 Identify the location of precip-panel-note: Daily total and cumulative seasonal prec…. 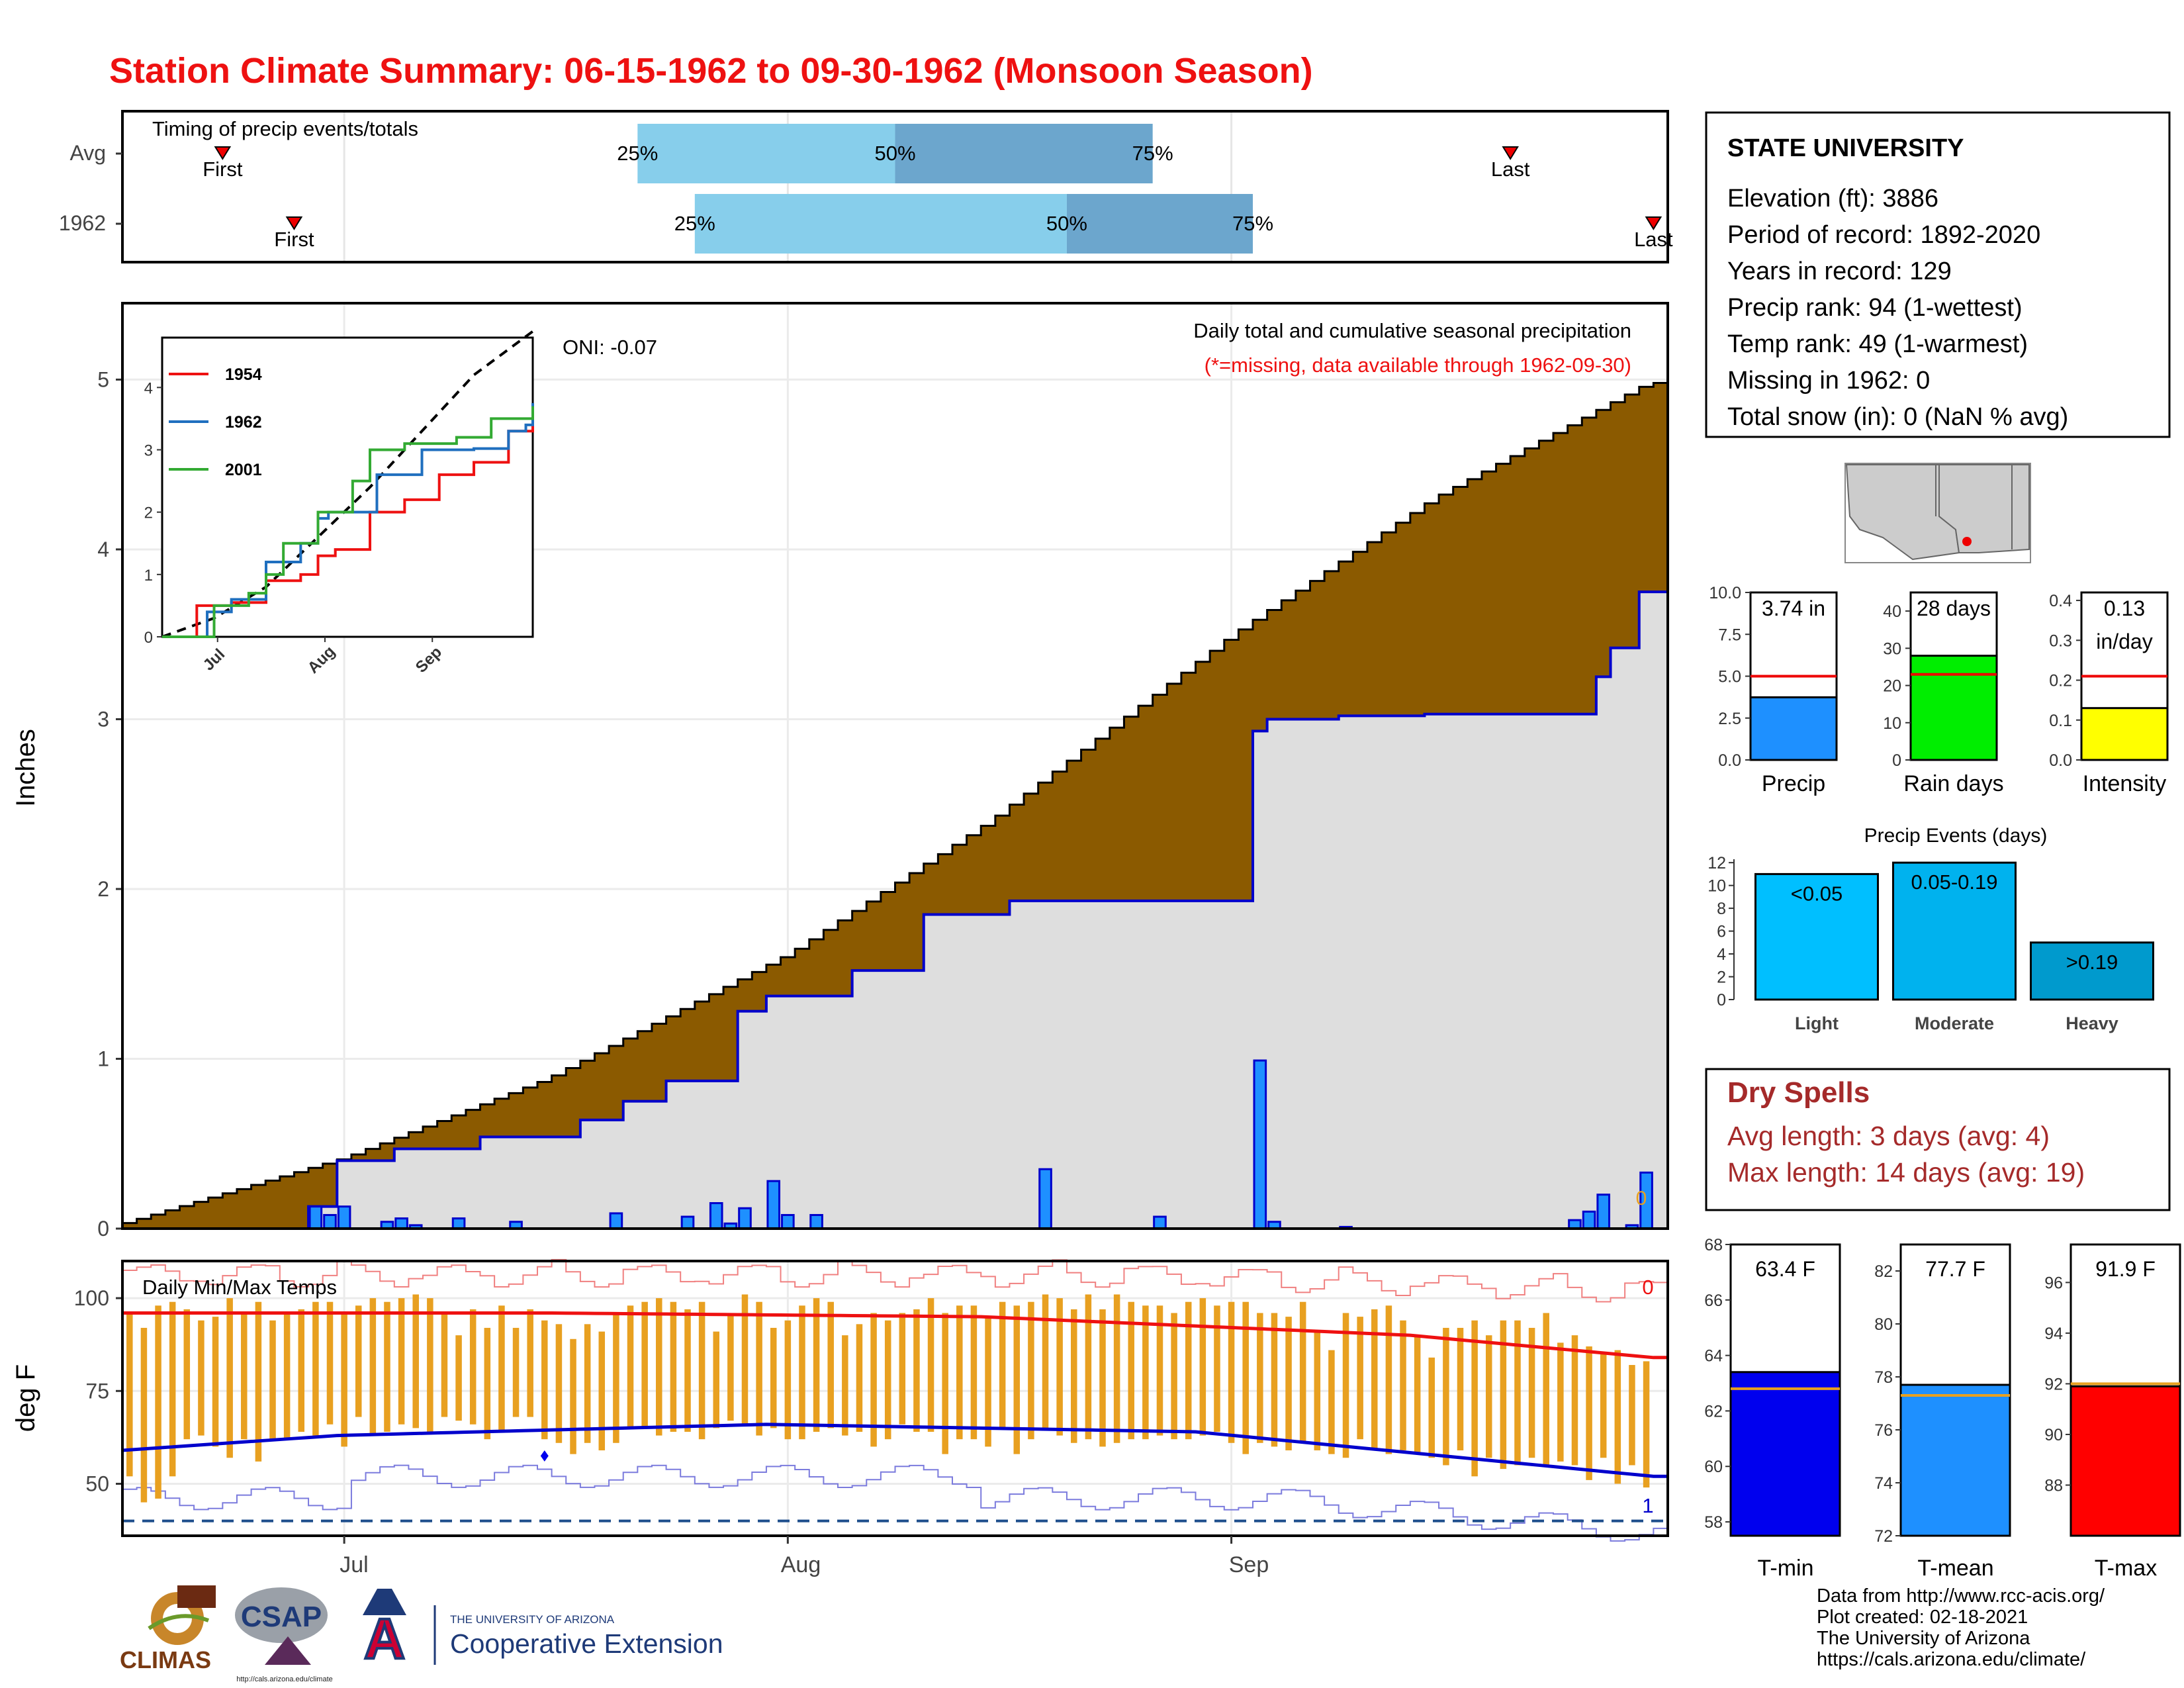
(1412, 330).